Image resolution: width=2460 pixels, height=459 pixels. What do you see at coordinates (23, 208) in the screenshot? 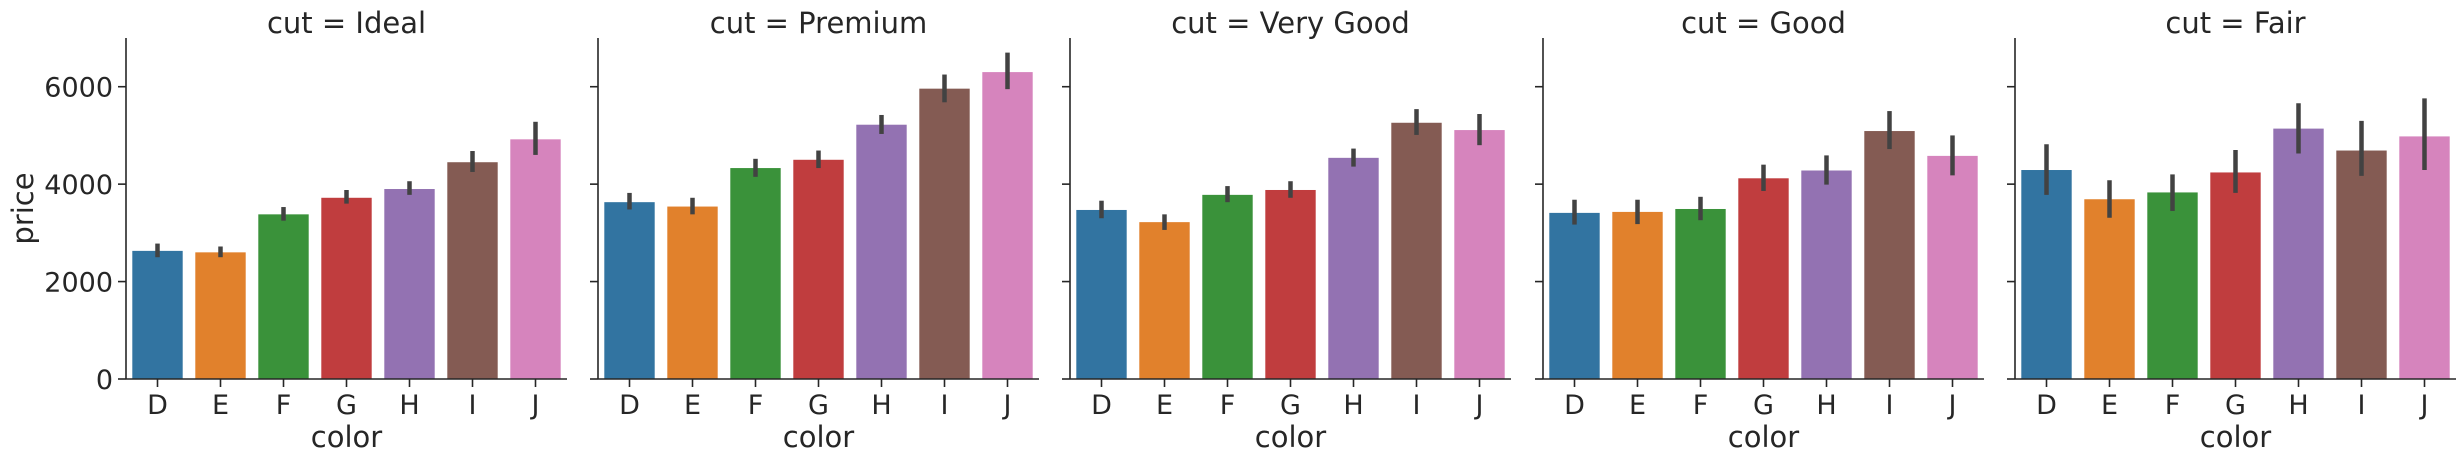
I see `y-axis-label: price` at bounding box center [23, 208].